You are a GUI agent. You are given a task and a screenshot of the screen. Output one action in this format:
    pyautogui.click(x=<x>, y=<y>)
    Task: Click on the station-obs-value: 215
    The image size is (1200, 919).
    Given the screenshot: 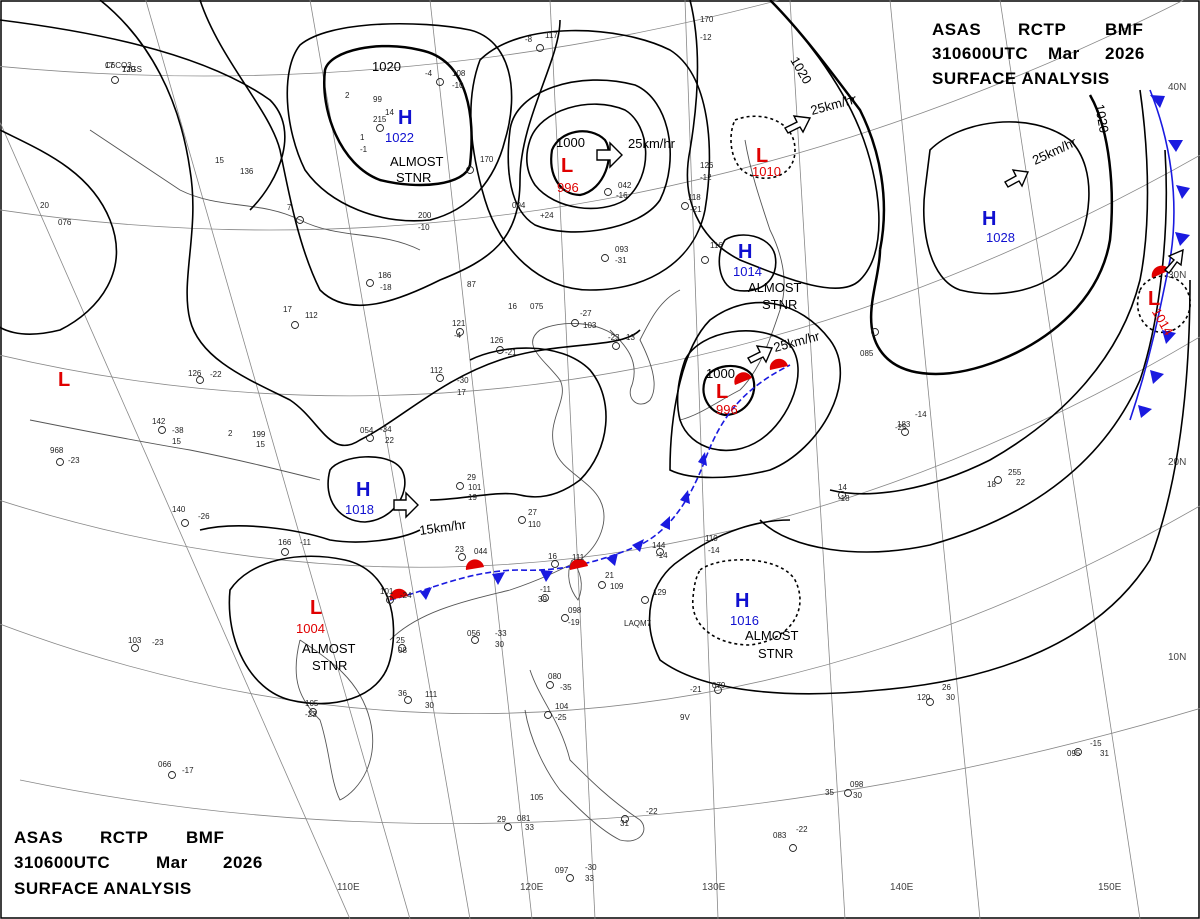 What is the action you would take?
    pyautogui.click(x=380, y=119)
    